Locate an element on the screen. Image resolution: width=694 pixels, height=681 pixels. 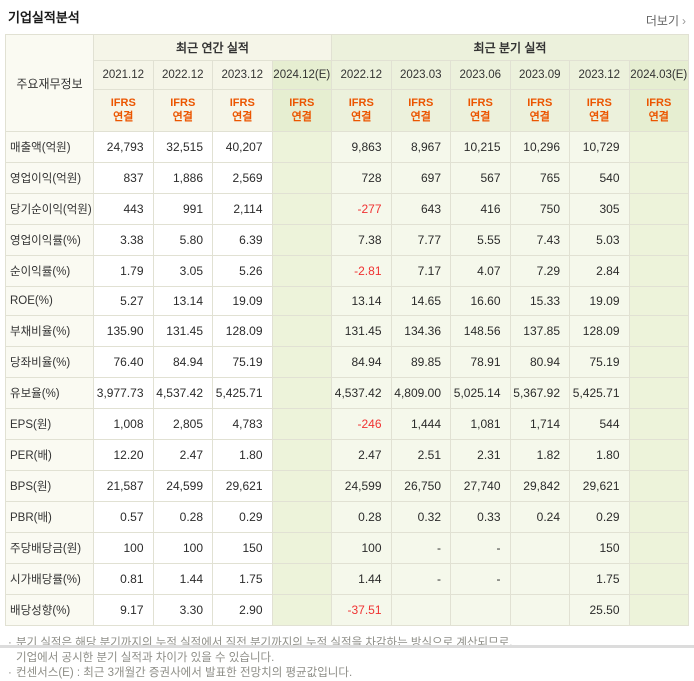
corner-header: 주요재무정보 is located at coordinates (49, 83).